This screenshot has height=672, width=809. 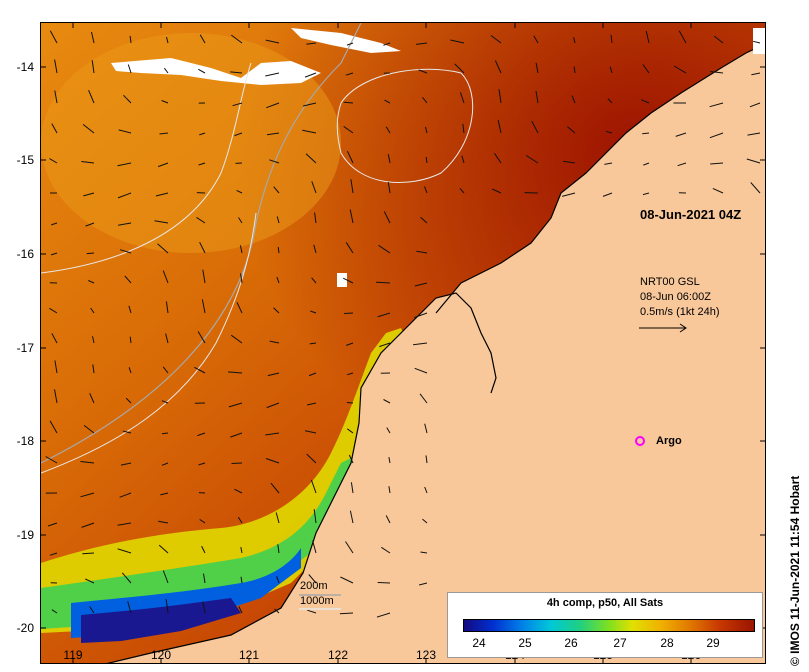 I want to click on lat-label: -17, so click(x=25, y=348).